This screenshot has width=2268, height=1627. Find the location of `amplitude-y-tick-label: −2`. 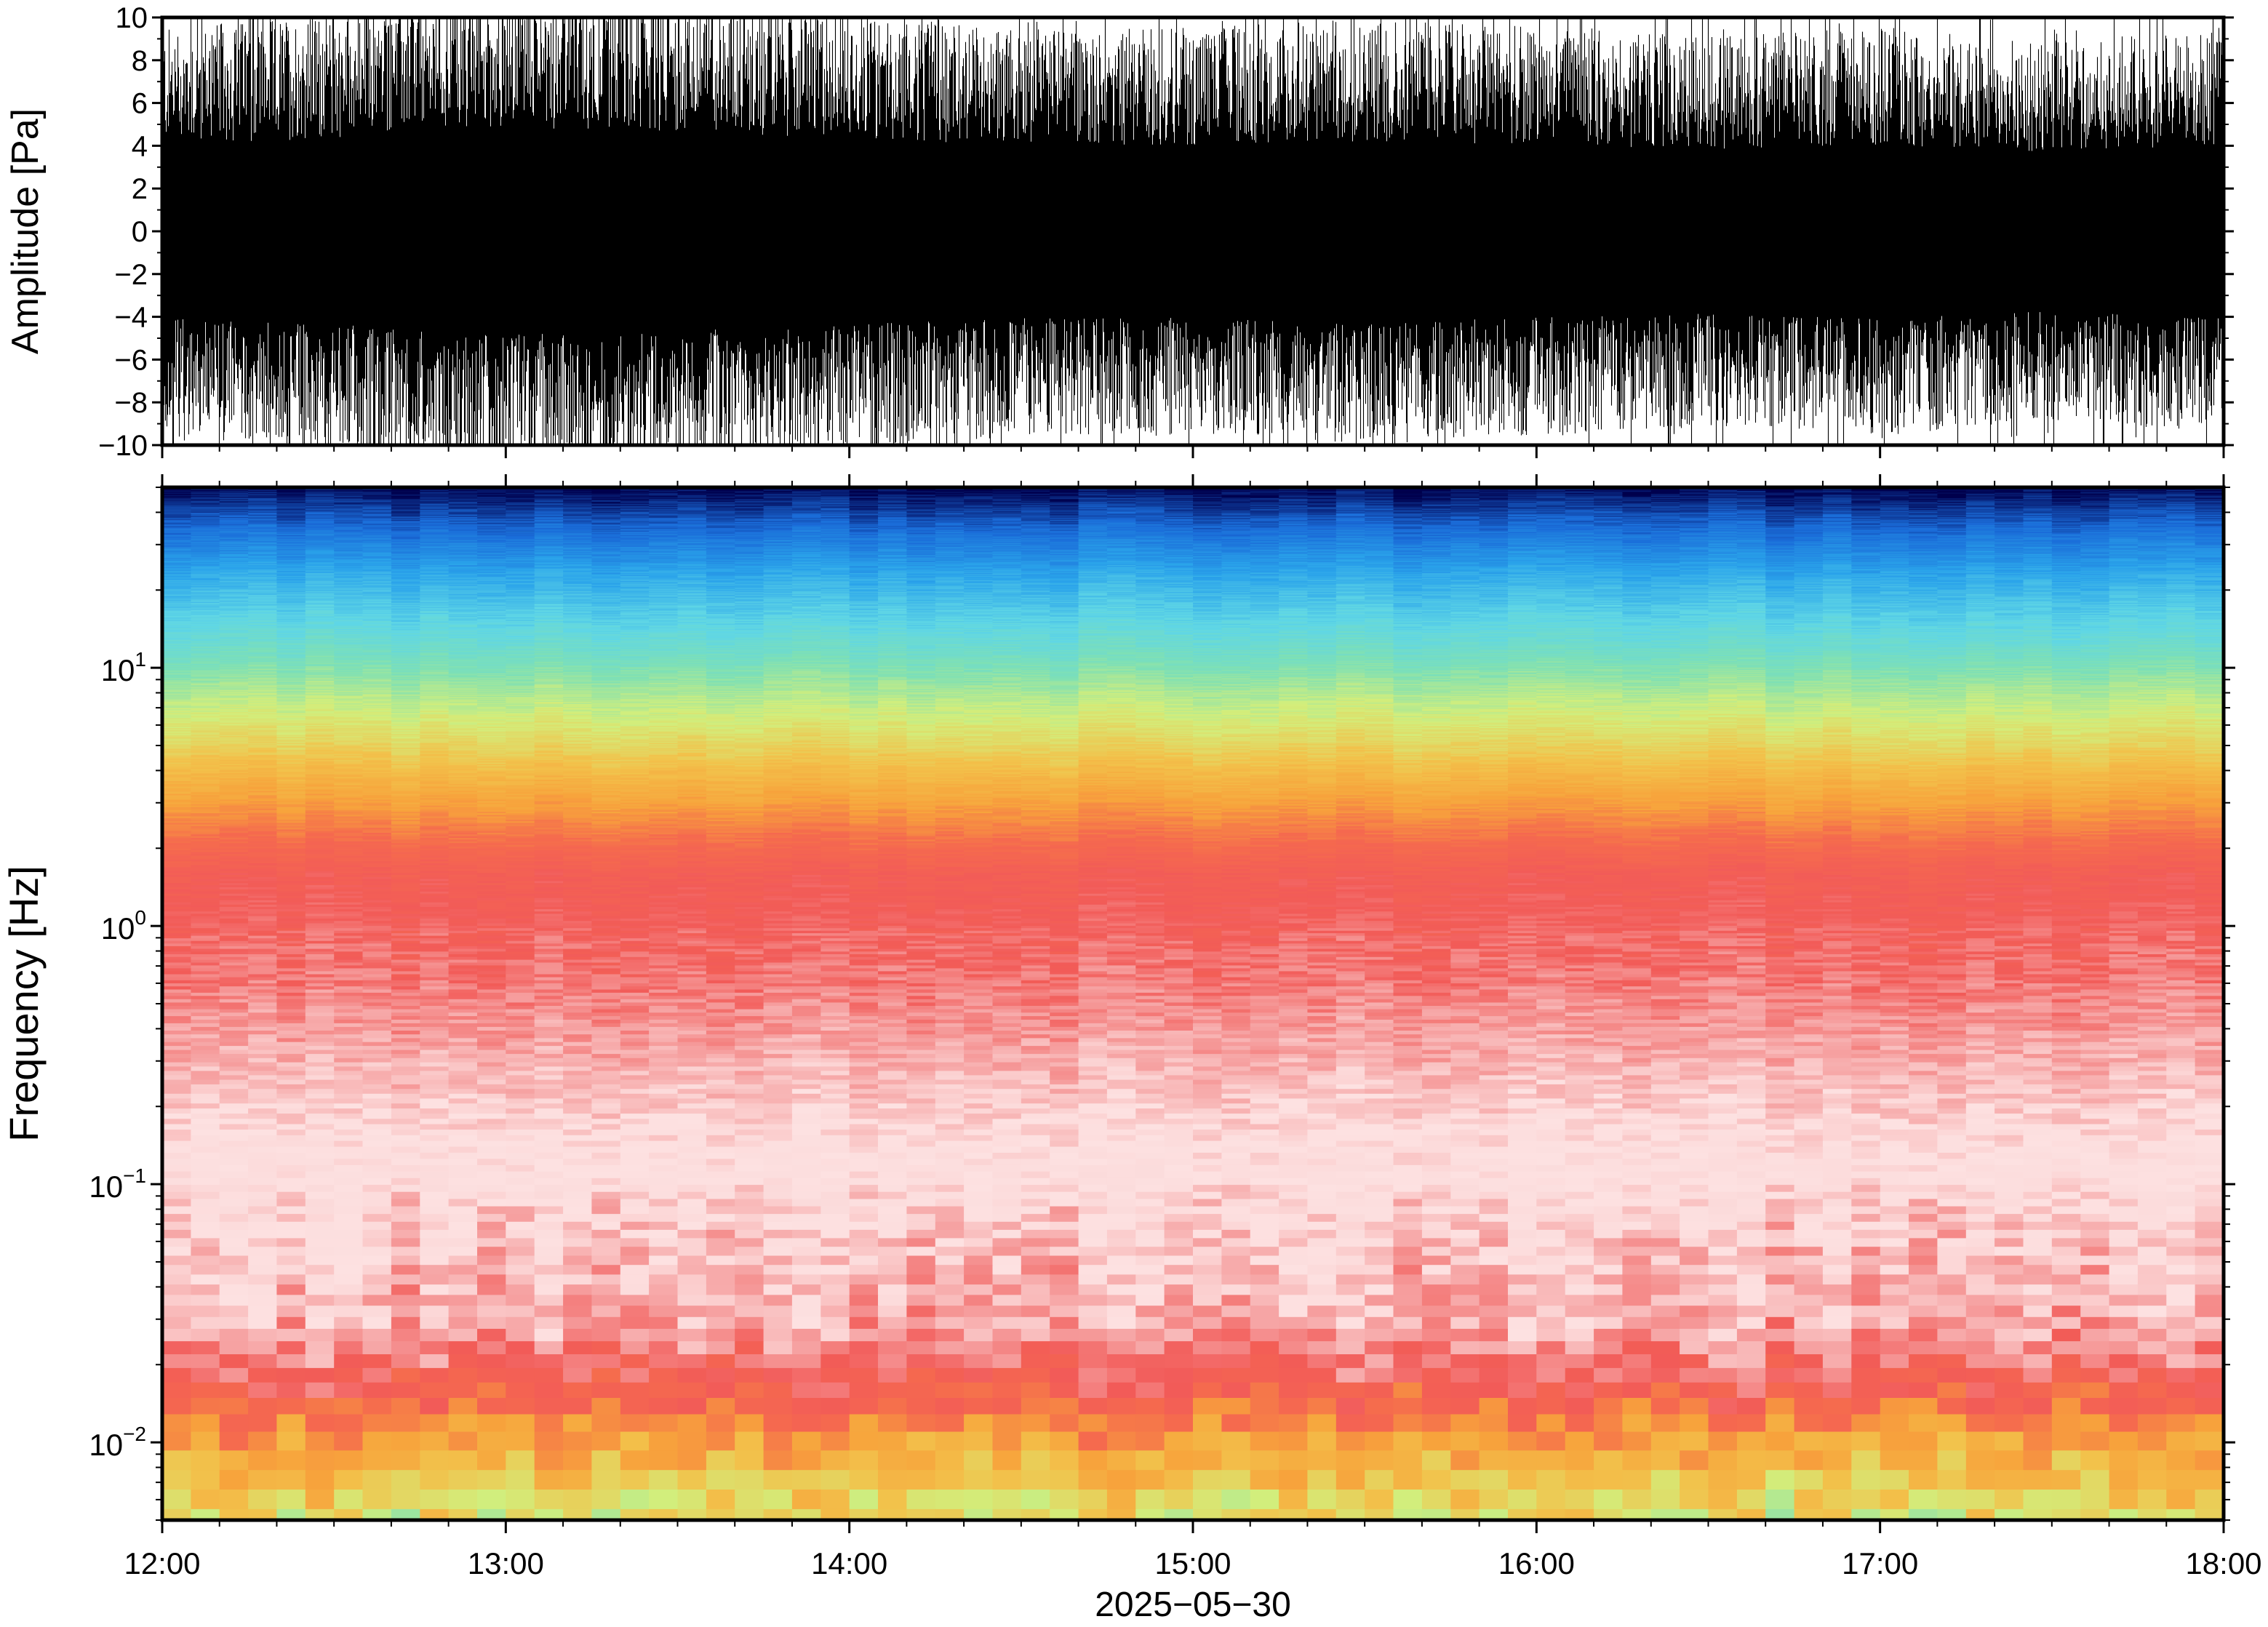

amplitude-y-tick-label: −2 is located at coordinates (131, 275).